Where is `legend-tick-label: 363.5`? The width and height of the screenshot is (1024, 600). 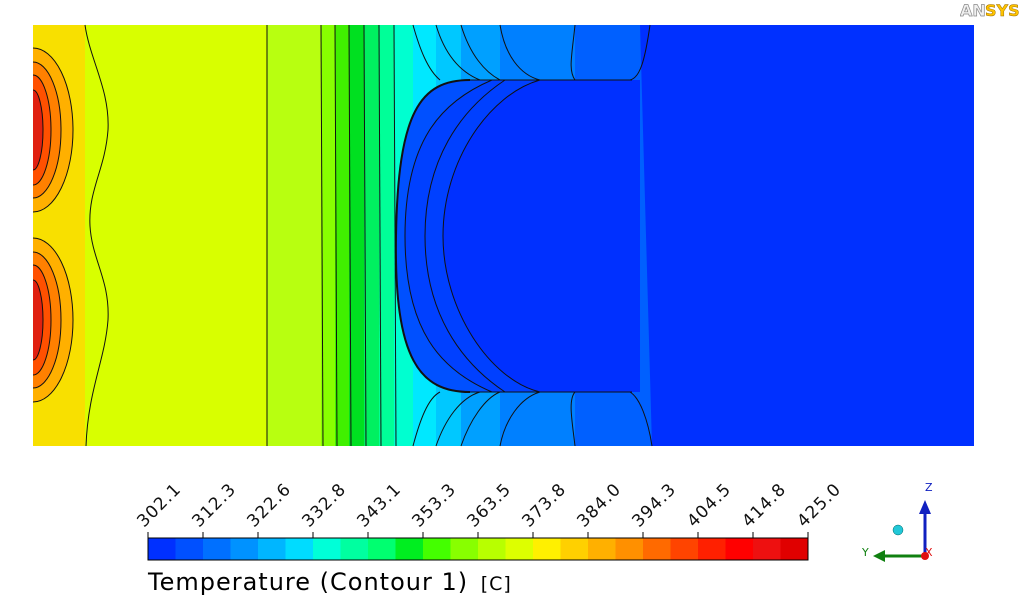 legend-tick-label: 363.5 is located at coordinates (489, 505).